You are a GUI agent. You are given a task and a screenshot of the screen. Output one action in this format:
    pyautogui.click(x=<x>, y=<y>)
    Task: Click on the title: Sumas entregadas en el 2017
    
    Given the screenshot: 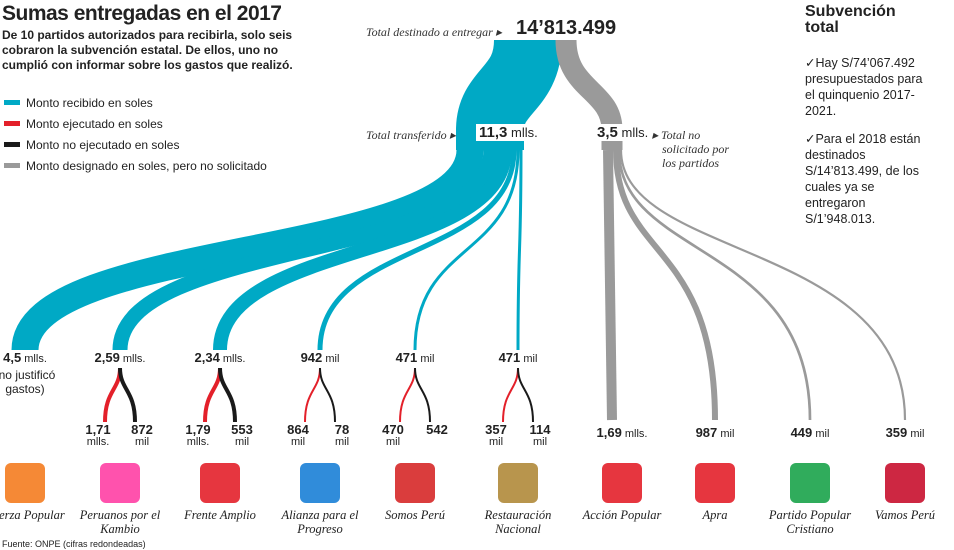 What is the action you would take?
    pyautogui.click(x=142, y=13)
    